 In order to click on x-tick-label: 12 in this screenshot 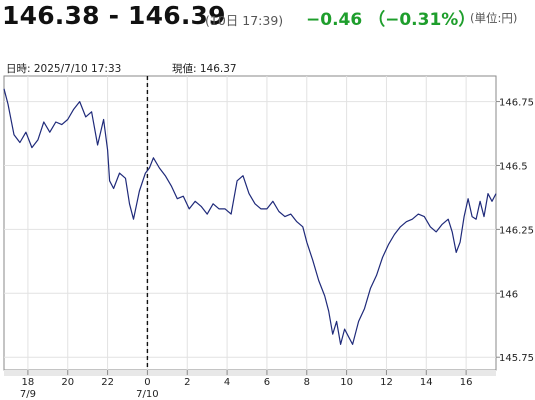, I will do `click(386, 382)`.